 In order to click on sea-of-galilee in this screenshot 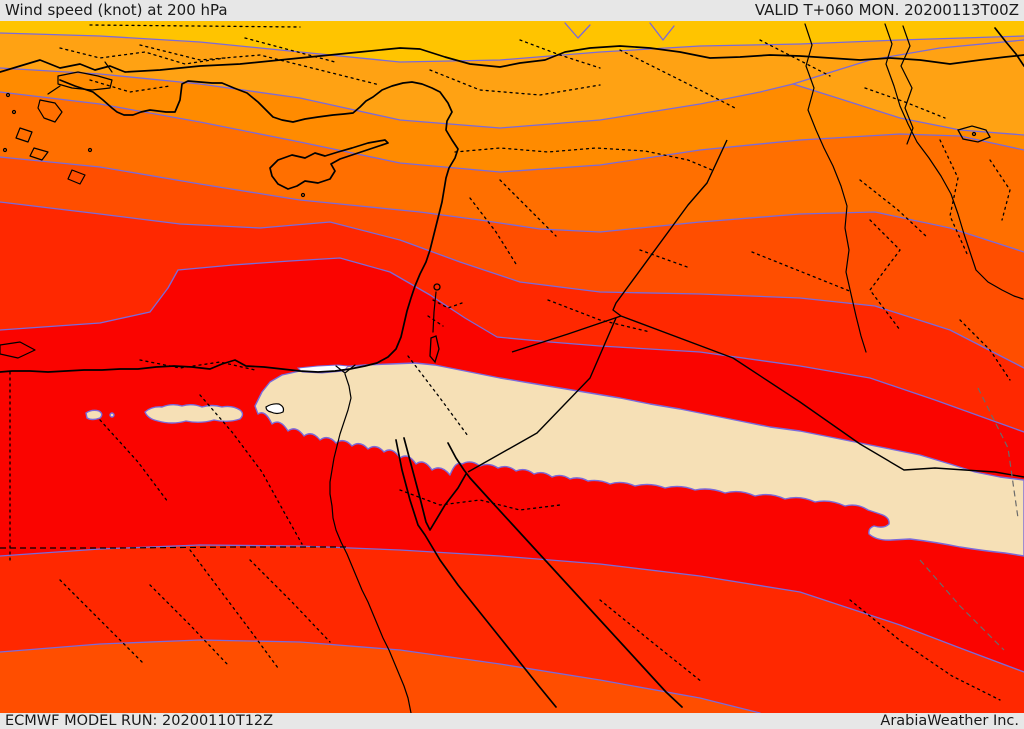, I will do `click(437, 287)`.